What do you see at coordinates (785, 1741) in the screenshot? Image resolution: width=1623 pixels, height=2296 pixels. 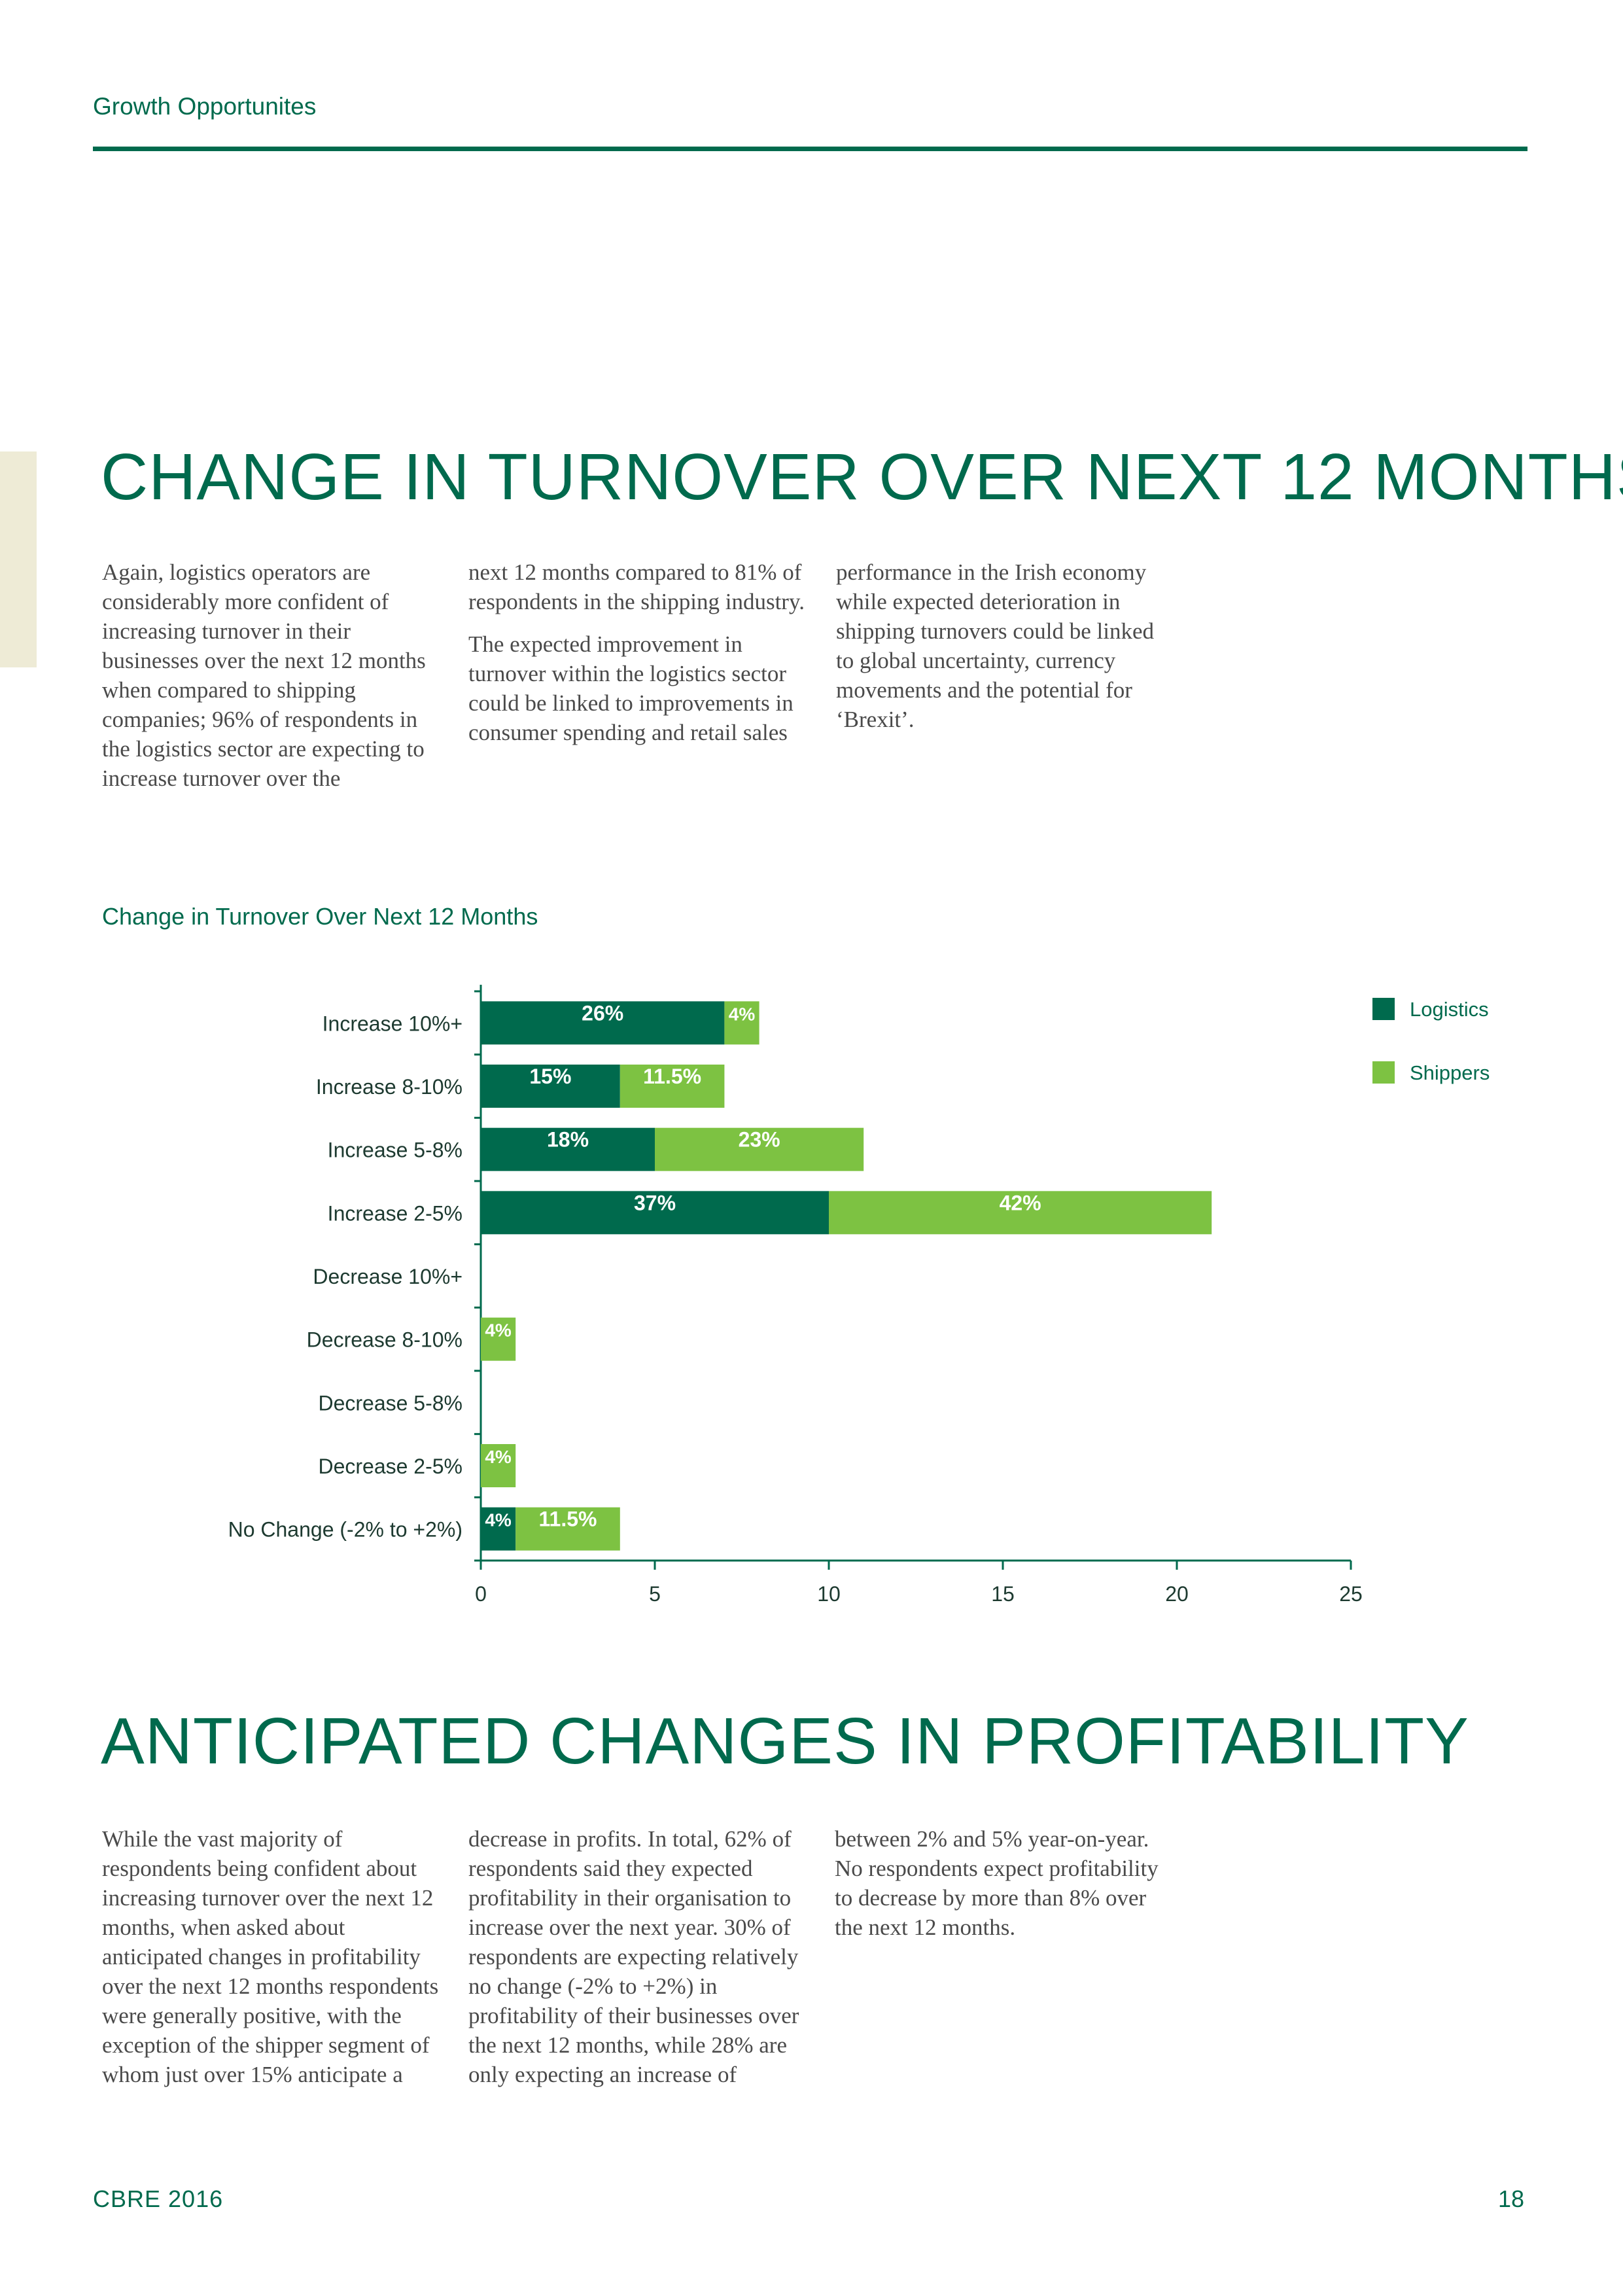 I see `section-title-profitability: ANTICIPATED CHANGES IN PROFITABILITY` at bounding box center [785, 1741].